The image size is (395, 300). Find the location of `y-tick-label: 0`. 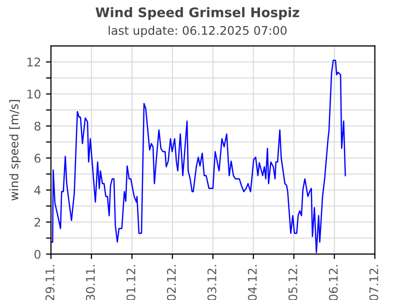

y-tick-label: 0 is located at coordinates (37, 254).